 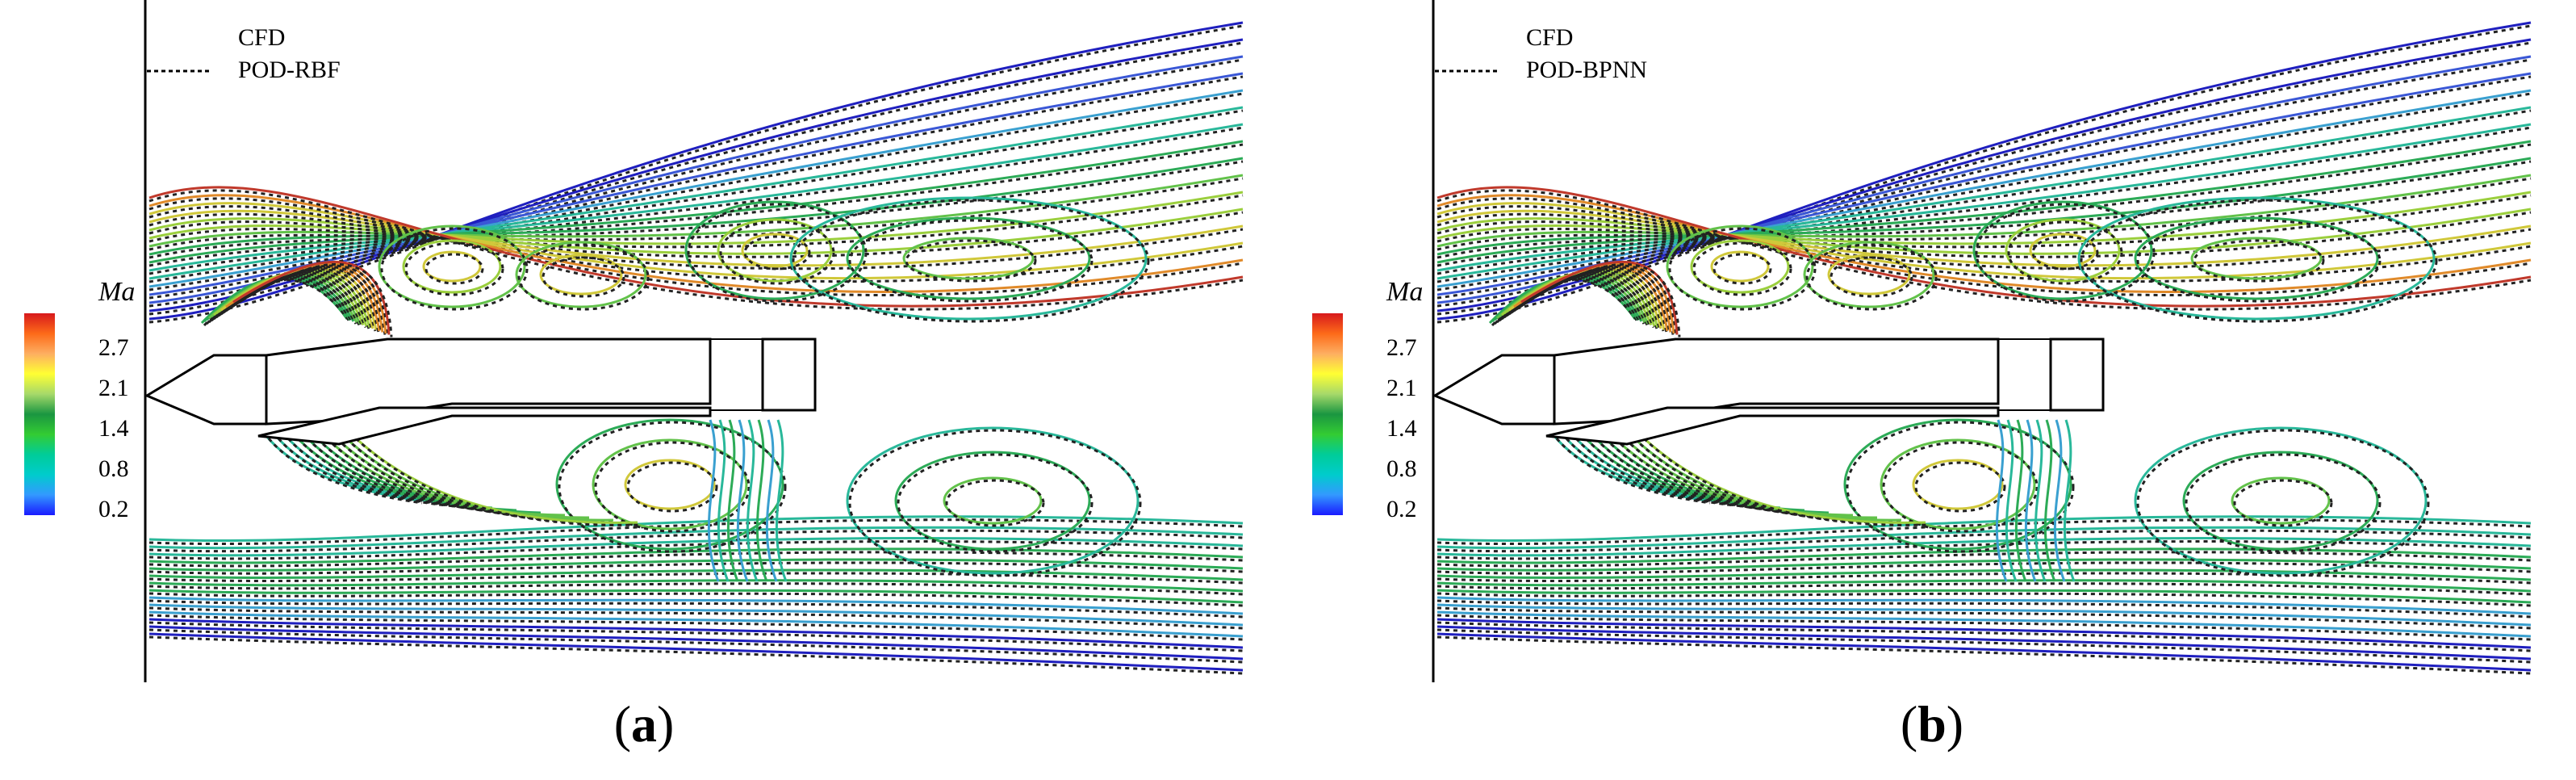 What do you see at coordinates (1549, 37) in the screenshot?
I see `legend-cfd-label: CFD` at bounding box center [1549, 37].